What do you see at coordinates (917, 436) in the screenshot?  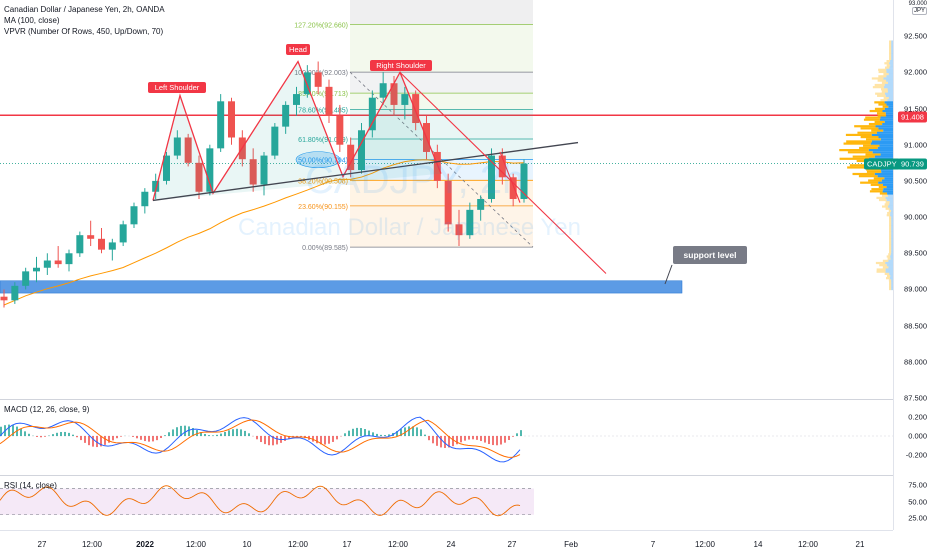 I see `macd-tick-label: 0.000` at bounding box center [917, 436].